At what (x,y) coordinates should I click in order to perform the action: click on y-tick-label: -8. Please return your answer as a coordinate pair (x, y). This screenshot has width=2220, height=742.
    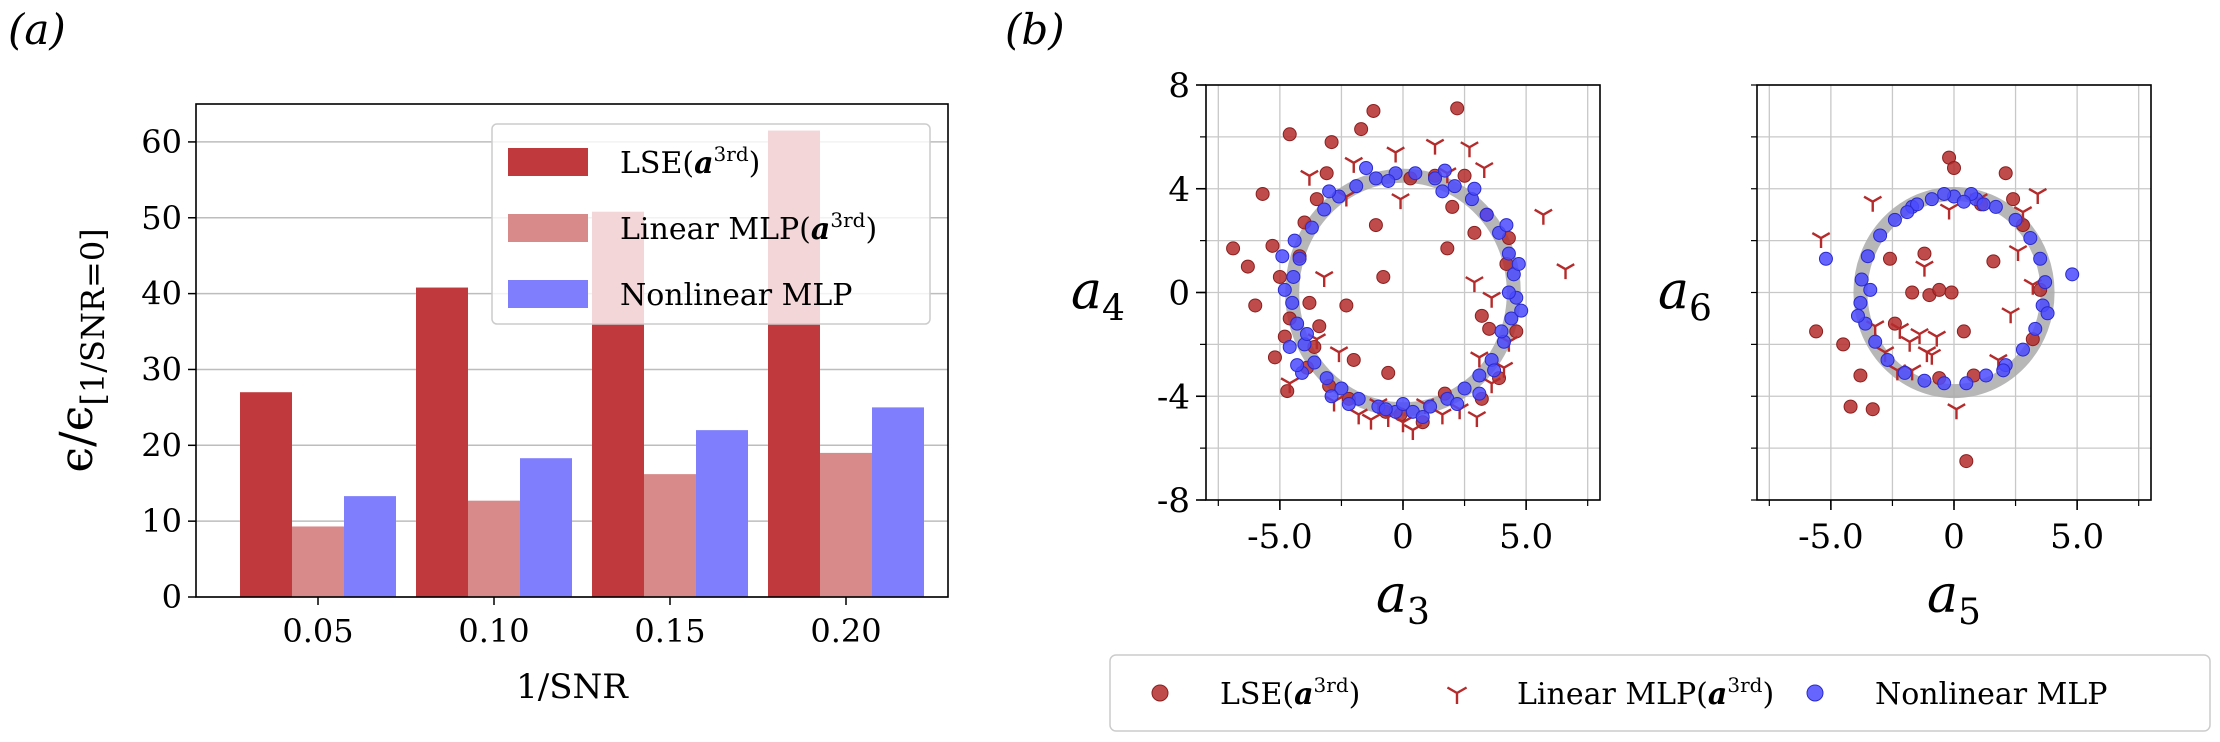
    Looking at the image, I should click on (1173, 501).